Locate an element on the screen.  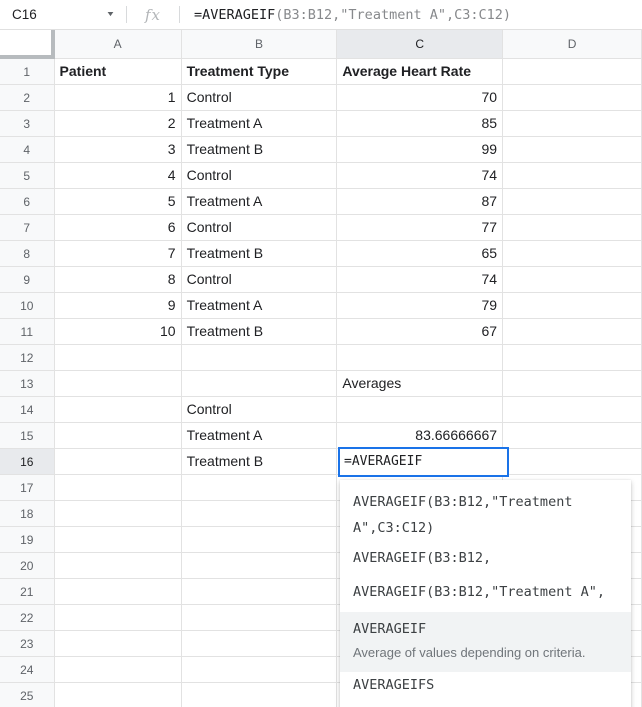
cell-c7: 77 is located at coordinates (420, 228).